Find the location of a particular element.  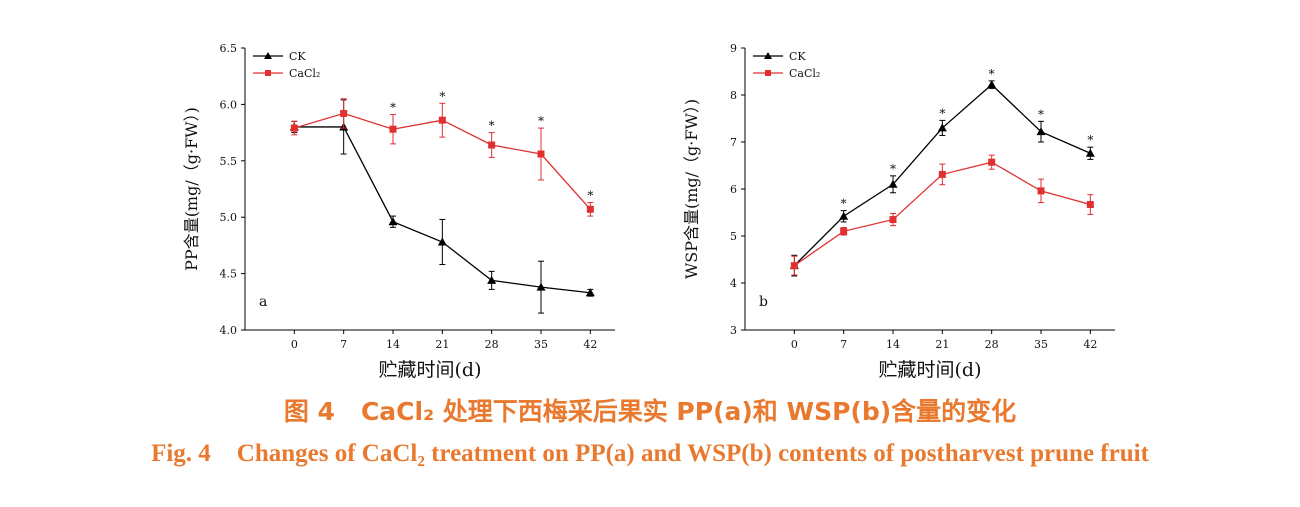

chart-b-y-tick-label: 6 is located at coordinates (733, 189).